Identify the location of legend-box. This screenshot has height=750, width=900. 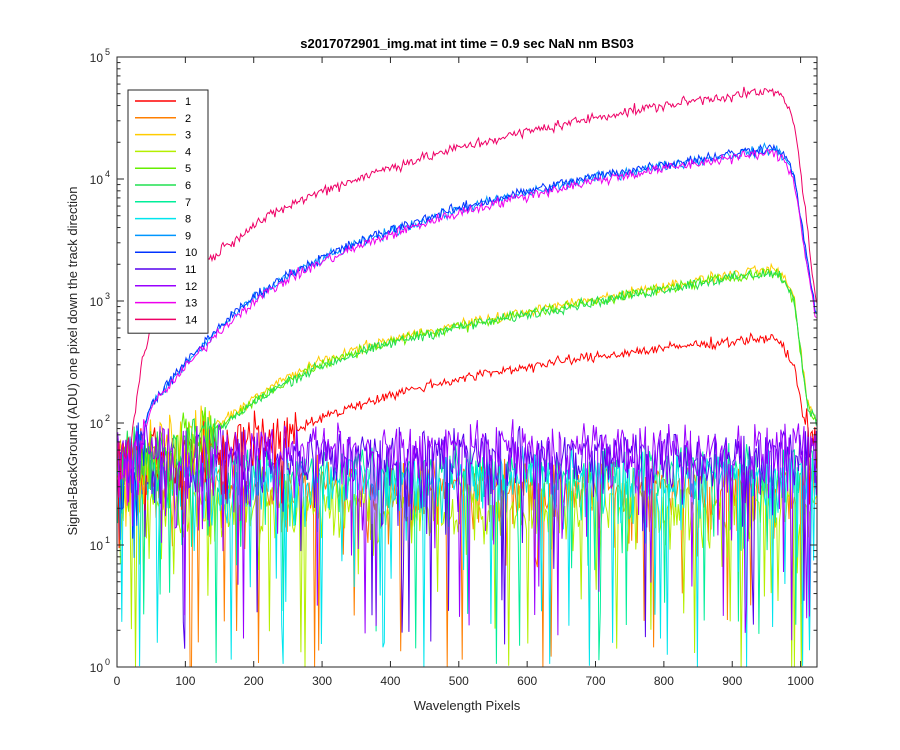
(168, 211).